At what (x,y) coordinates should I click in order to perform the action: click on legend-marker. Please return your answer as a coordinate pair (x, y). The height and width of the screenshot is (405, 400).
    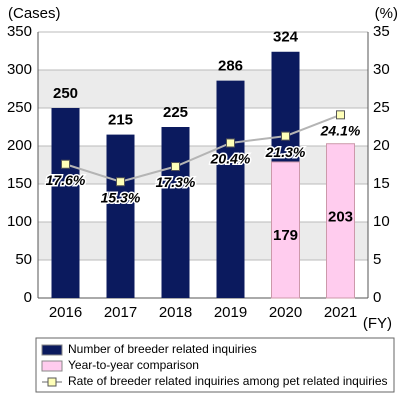
    Looking at the image, I should click on (52, 382).